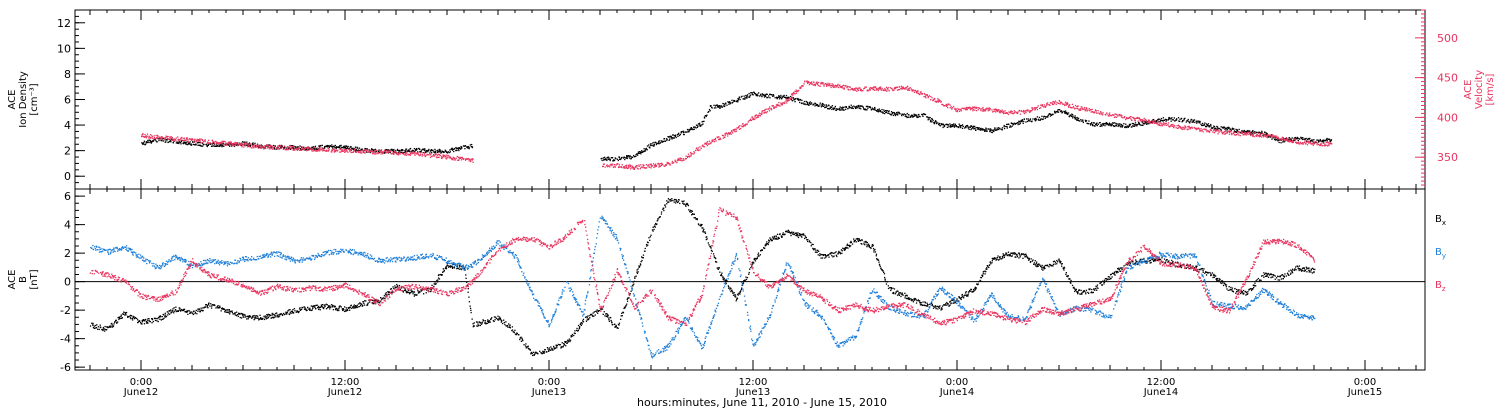 This screenshot has height=410, width=1500. I want to click on y2-axis-tick-label: 500, so click(1447, 38).